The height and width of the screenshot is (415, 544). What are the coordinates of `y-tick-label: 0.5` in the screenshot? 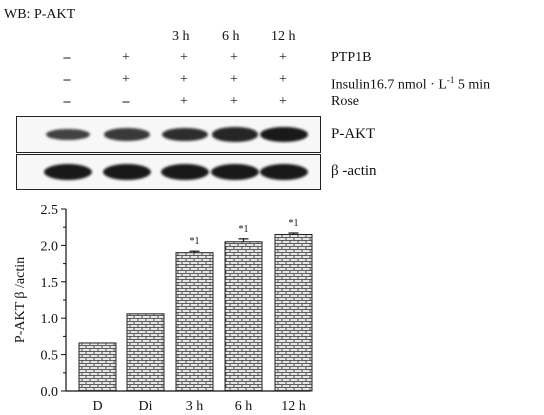 It's located at (50, 356).